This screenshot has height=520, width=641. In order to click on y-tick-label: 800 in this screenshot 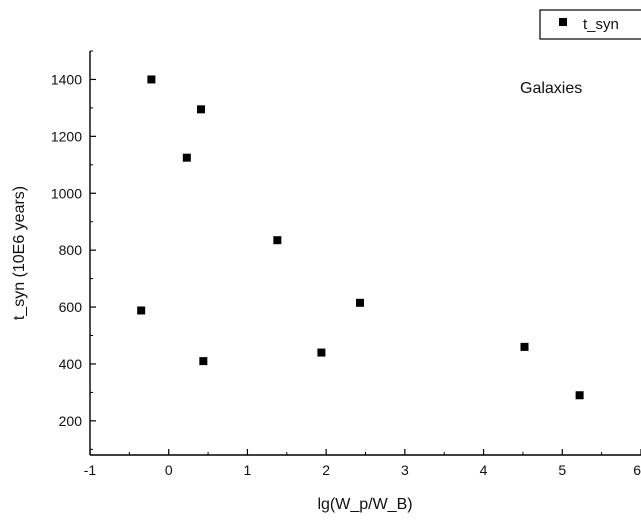, I will do `click(71, 250)`.